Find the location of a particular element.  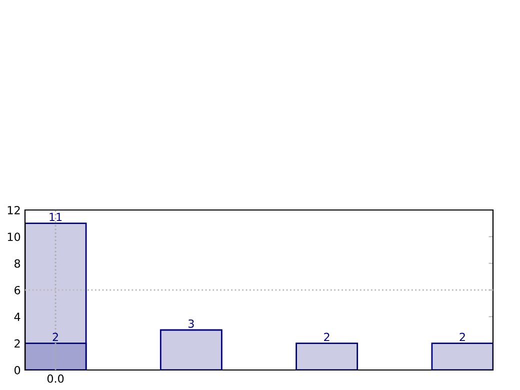

y-tick-label: 12 is located at coordinates (14, 210).